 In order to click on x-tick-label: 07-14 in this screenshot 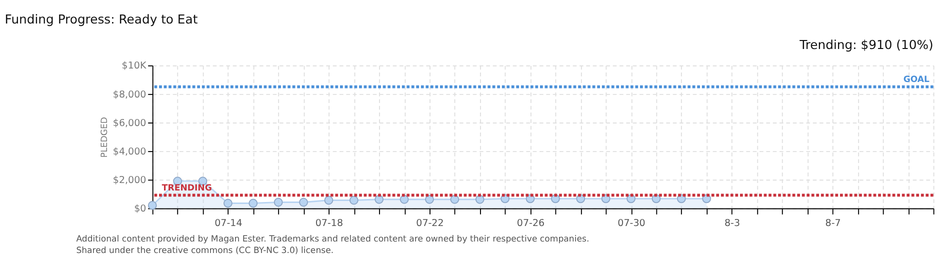, I will do `click(228, 223)`.